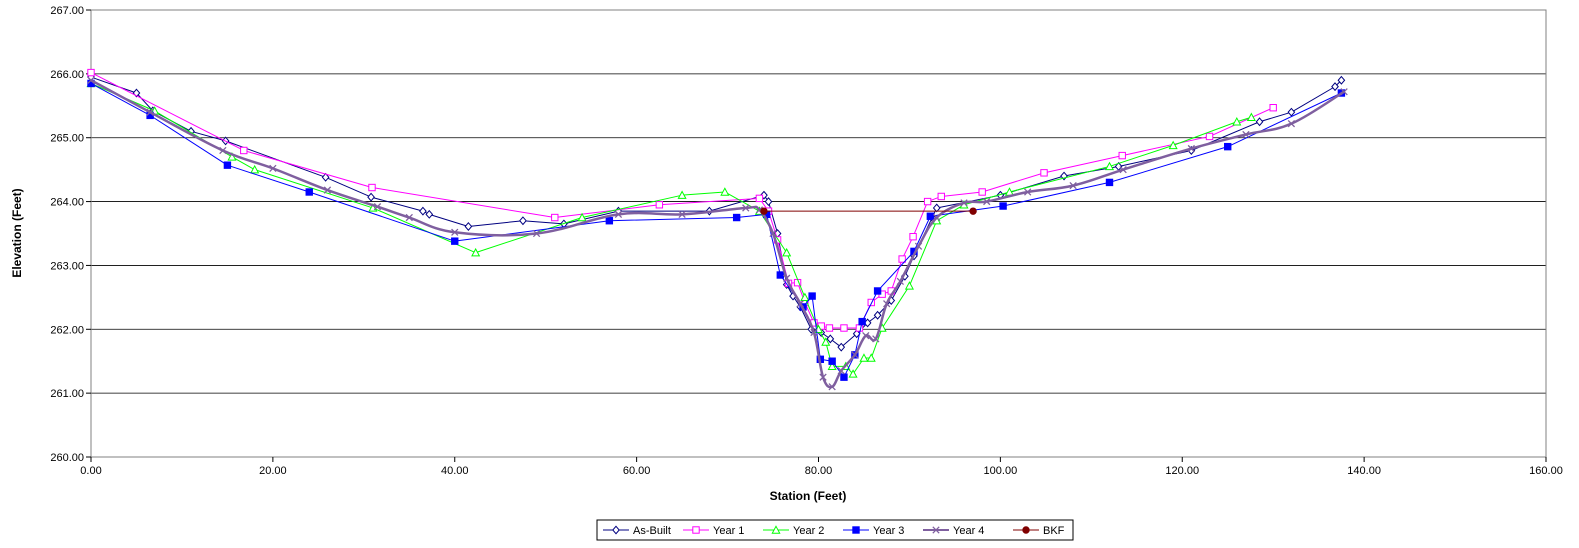 The height and width of the screenshot is (548, 1579). Describe the element at coordinates (835, 530) in the screenshot. I see `legend-box` at that location.